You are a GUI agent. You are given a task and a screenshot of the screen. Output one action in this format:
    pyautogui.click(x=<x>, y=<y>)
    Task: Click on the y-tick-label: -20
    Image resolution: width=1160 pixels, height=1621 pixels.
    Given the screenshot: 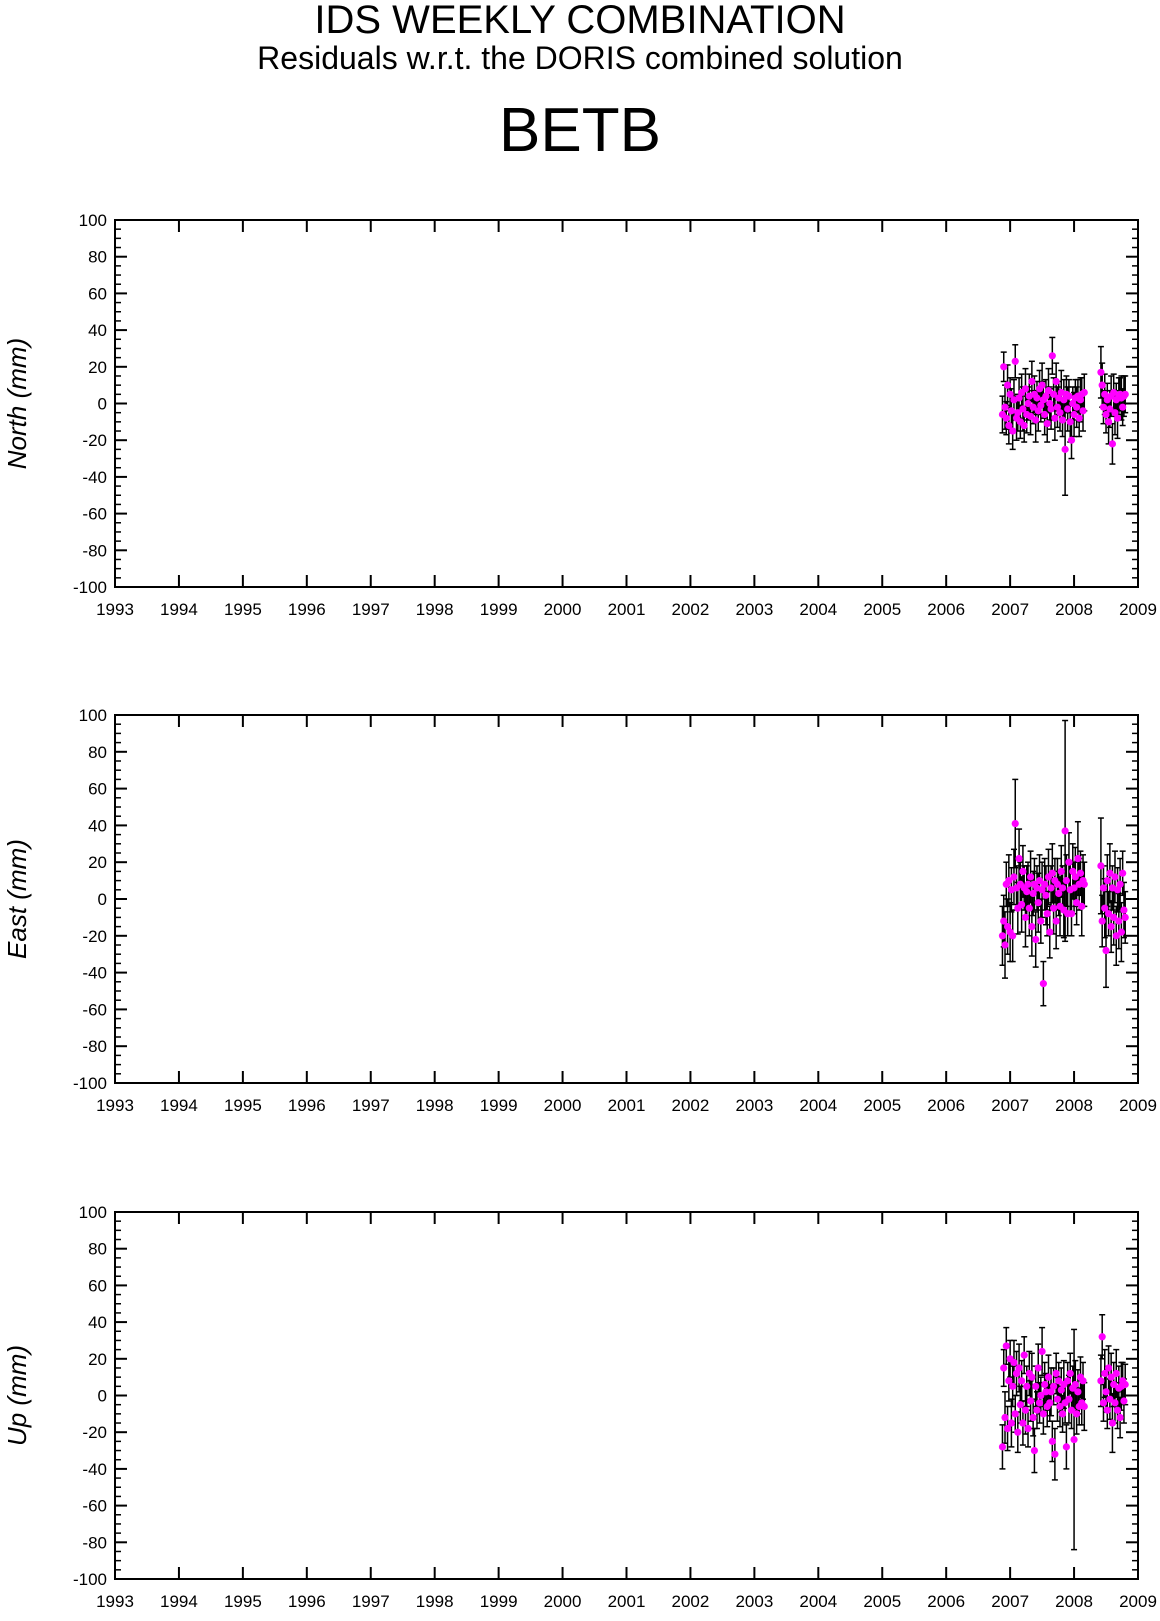 What is the action you would take?
    pyautogui.click(x=94, y=1432)
    